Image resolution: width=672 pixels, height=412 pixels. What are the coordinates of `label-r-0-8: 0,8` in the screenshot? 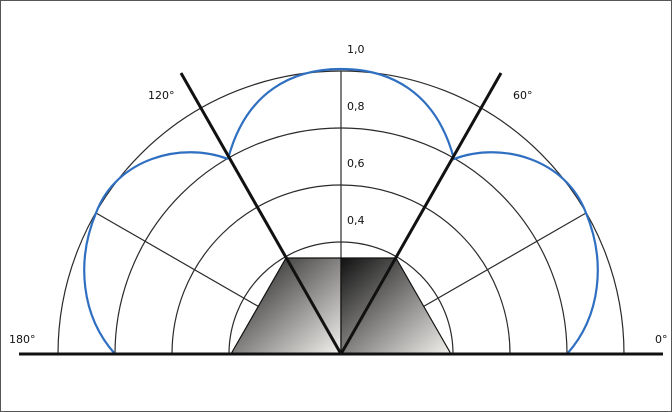 It's located at (356, 106).